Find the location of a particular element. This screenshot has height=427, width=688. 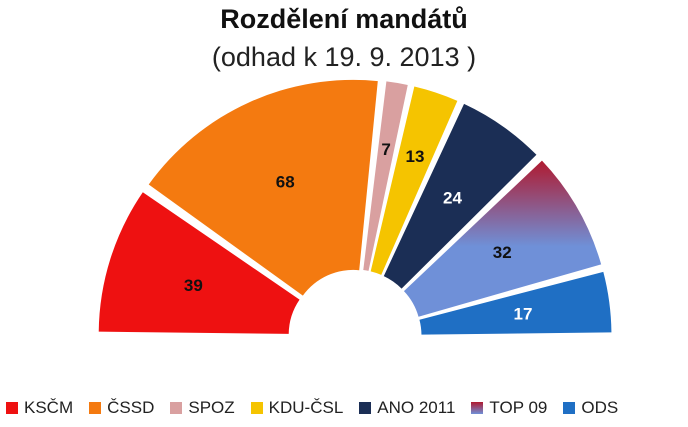

legend-label: ANO 2011 is located at coordinates (416, 407).